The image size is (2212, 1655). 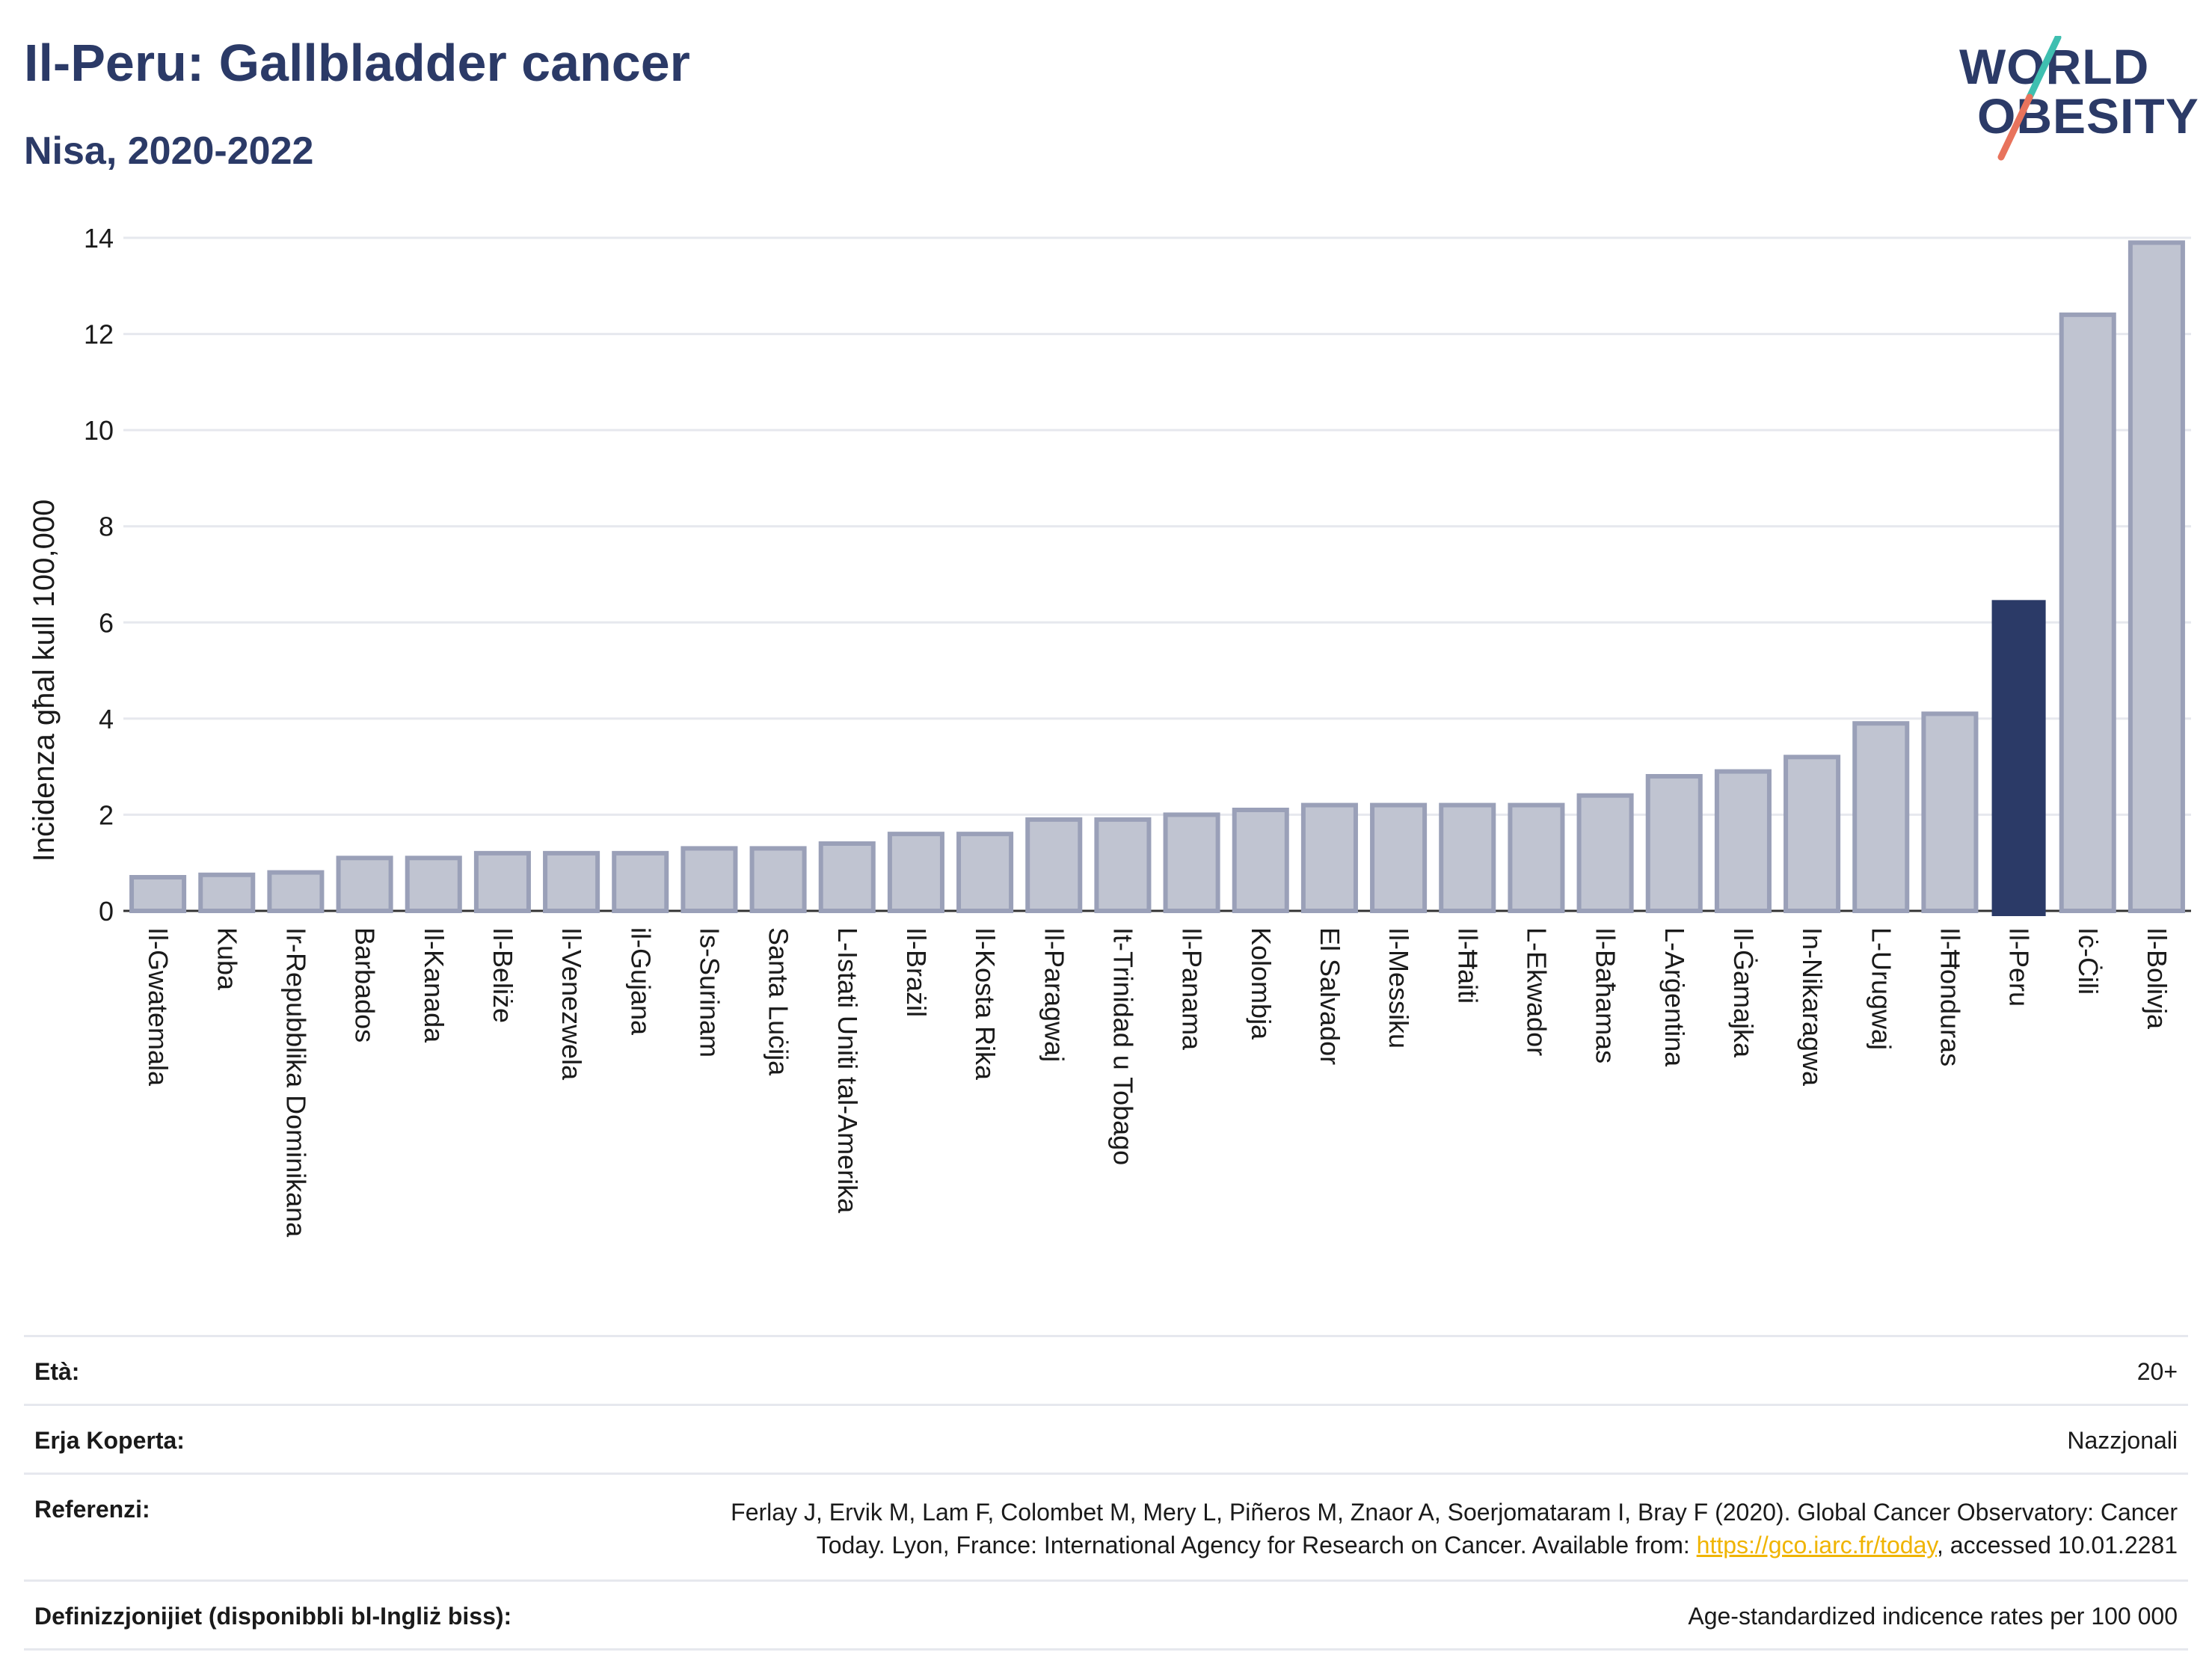 I want to click on logo-slash-icon, so click(x=2029, y=98).